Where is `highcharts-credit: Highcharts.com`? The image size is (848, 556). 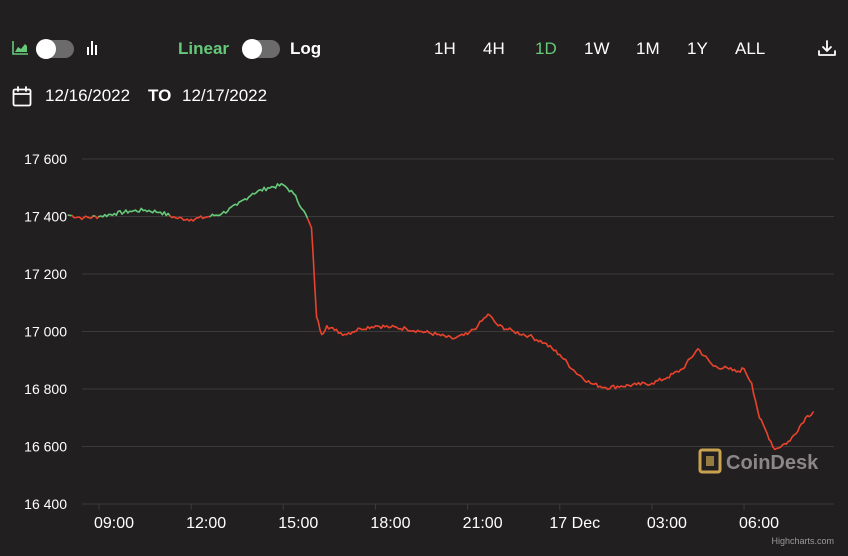 highcharts-credit: Highcharts.com is located at coordinates (802, 541).